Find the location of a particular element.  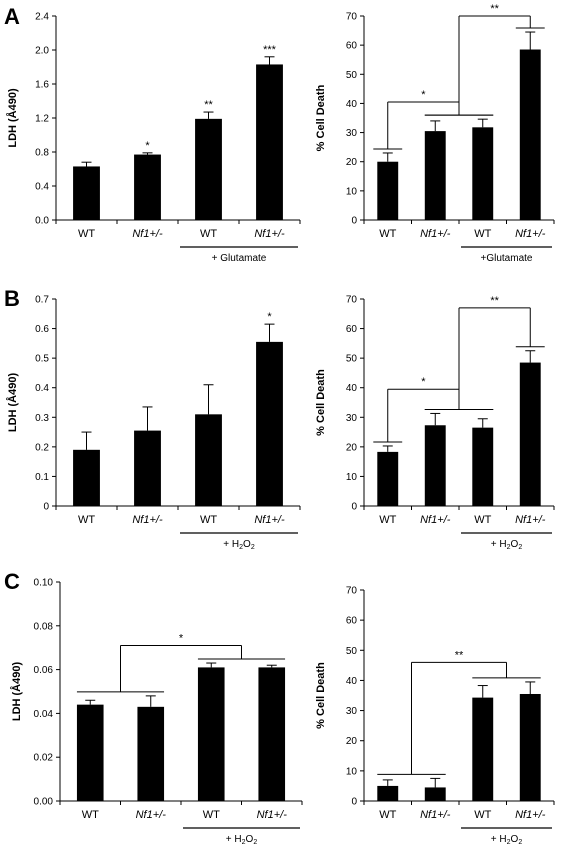

y-tick-label: 0.2 is located at coordinates (42, 447).